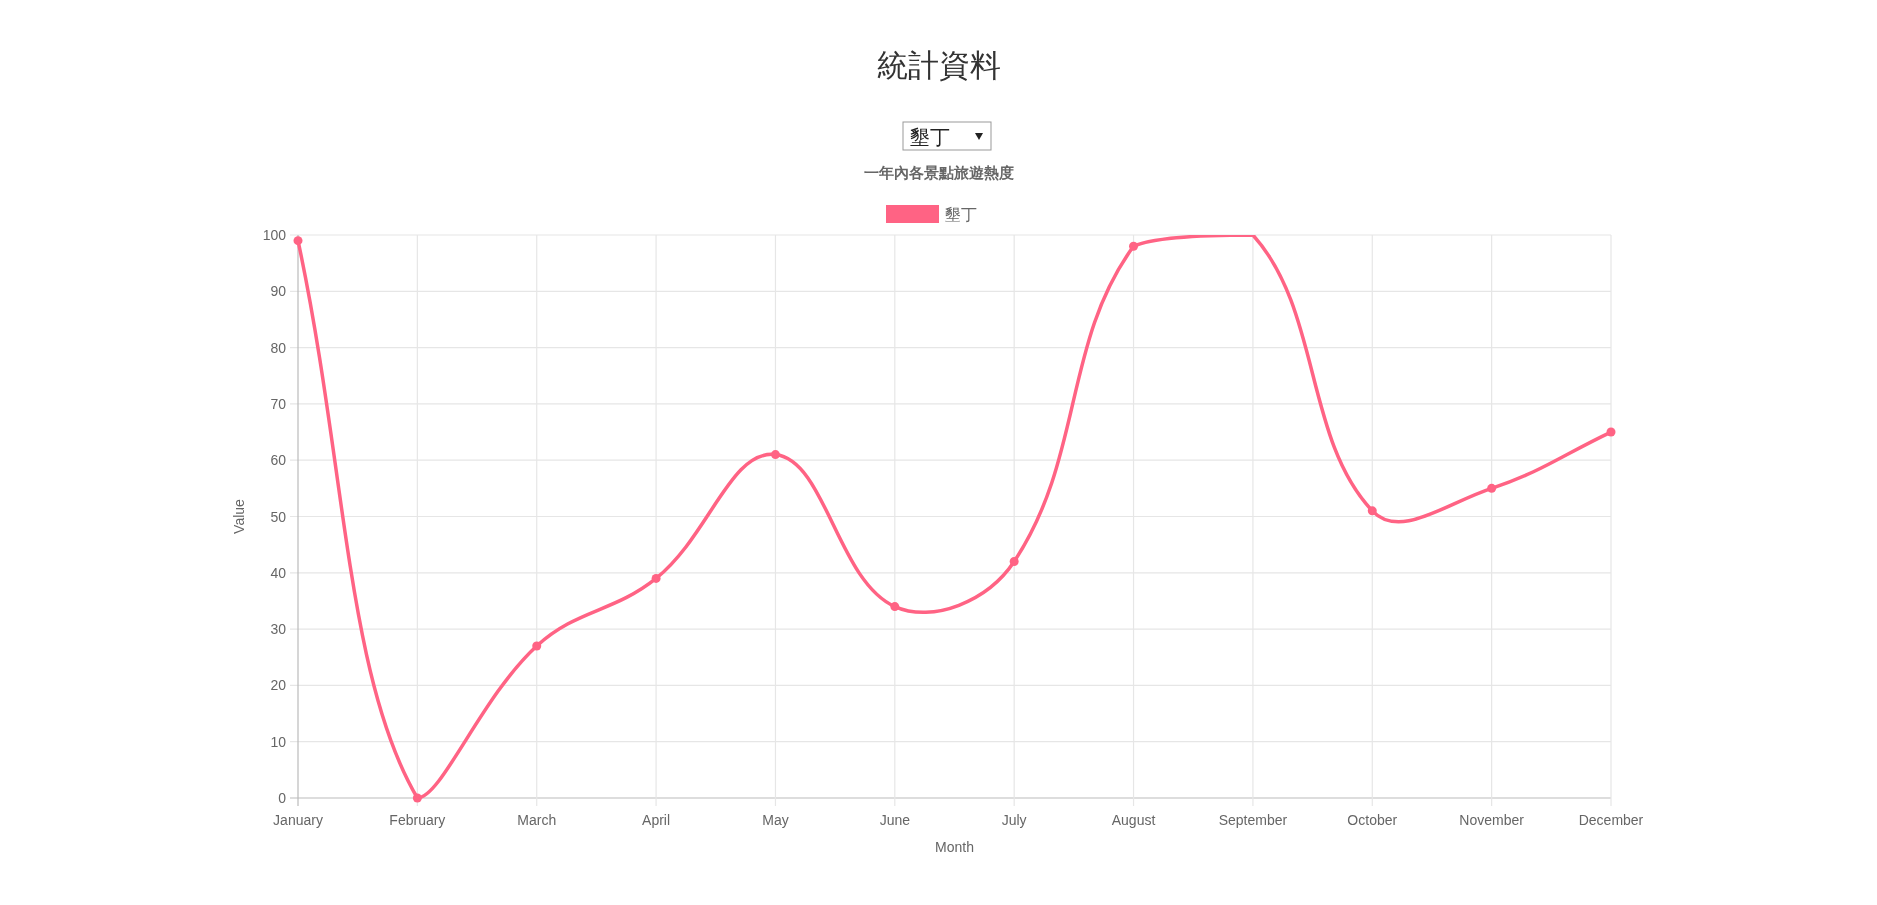 The image size is (1877, 905). Describe the element at coordinates (278, 516) in the screenshot. I see `y-tick-label: 50` at that location.